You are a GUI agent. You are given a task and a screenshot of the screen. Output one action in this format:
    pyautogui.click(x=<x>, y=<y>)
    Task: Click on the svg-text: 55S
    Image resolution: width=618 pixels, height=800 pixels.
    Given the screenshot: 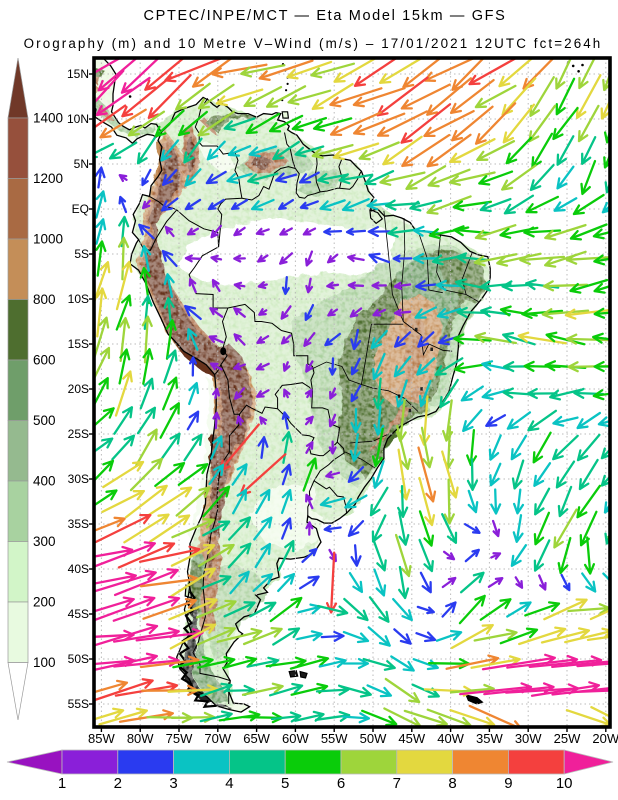 What is the action you would take?
    pyautogui.click(x=78, y=704)
    